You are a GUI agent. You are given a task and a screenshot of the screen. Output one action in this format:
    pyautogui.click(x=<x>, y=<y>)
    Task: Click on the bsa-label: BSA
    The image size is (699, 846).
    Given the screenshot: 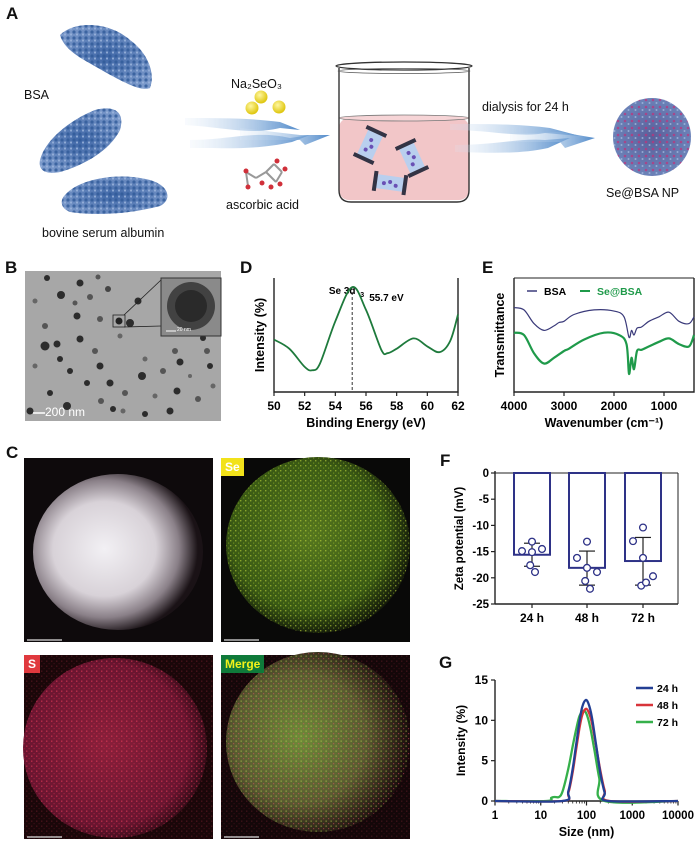 What is the action you would take?
    pyautogui.click(x=37, y=95)
    